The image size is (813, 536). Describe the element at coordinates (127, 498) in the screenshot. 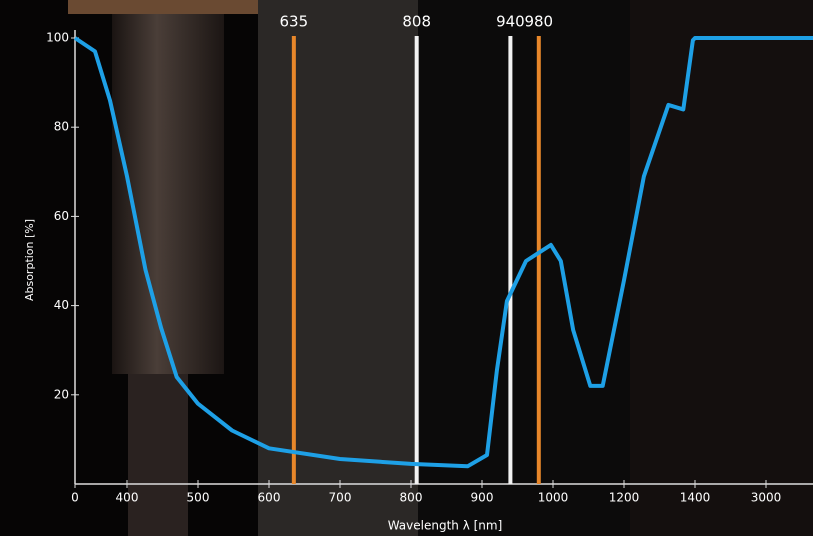

I see `x-tick-label: 400` at that location.